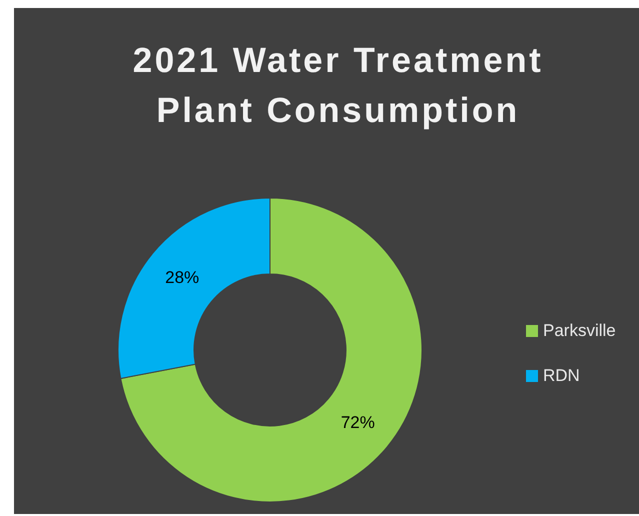 The width and height of the screenshot is (639, 516). What do you see at coordinates (579, 330) in the screenshot?
I see `legend-label: Parksville` at bounding box center [579, 330].